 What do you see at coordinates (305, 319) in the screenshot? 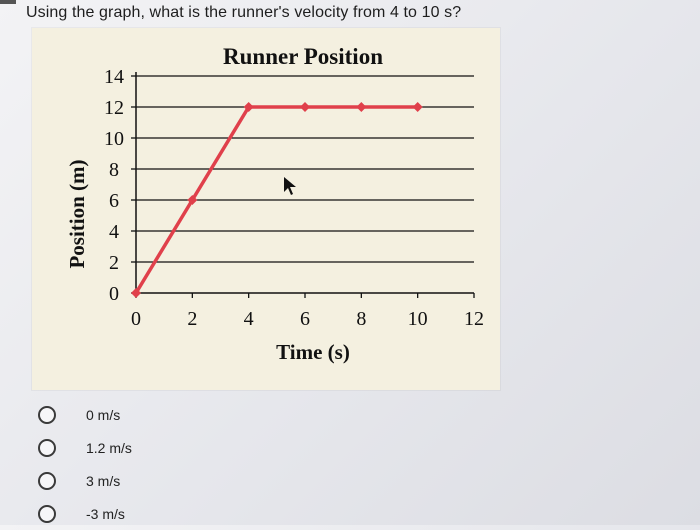
I see `x-tick-label: 6` at bounding box center [305, 319].